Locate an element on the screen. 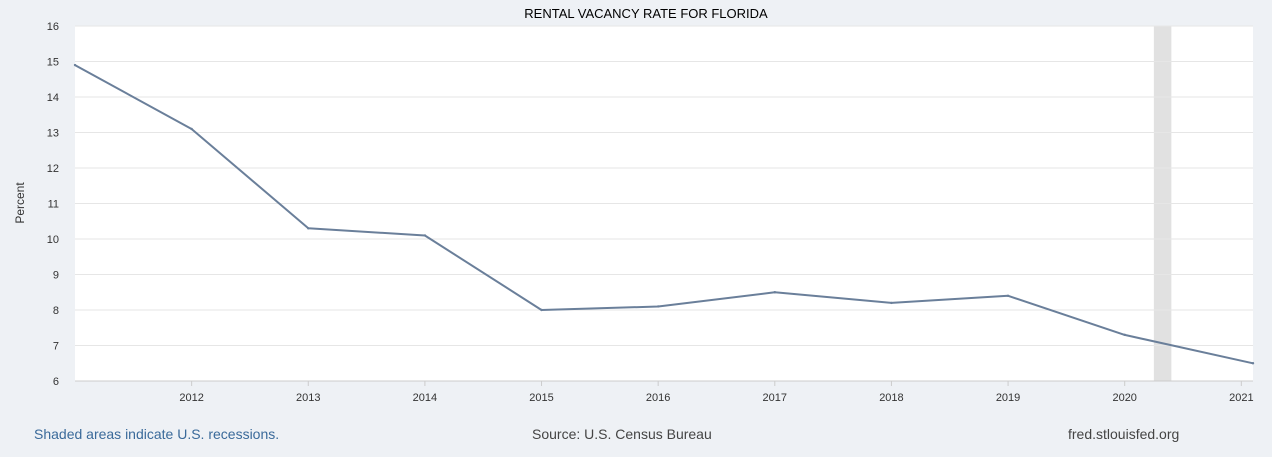  y-tick-label: 11 is located at coordinates (53, 205).